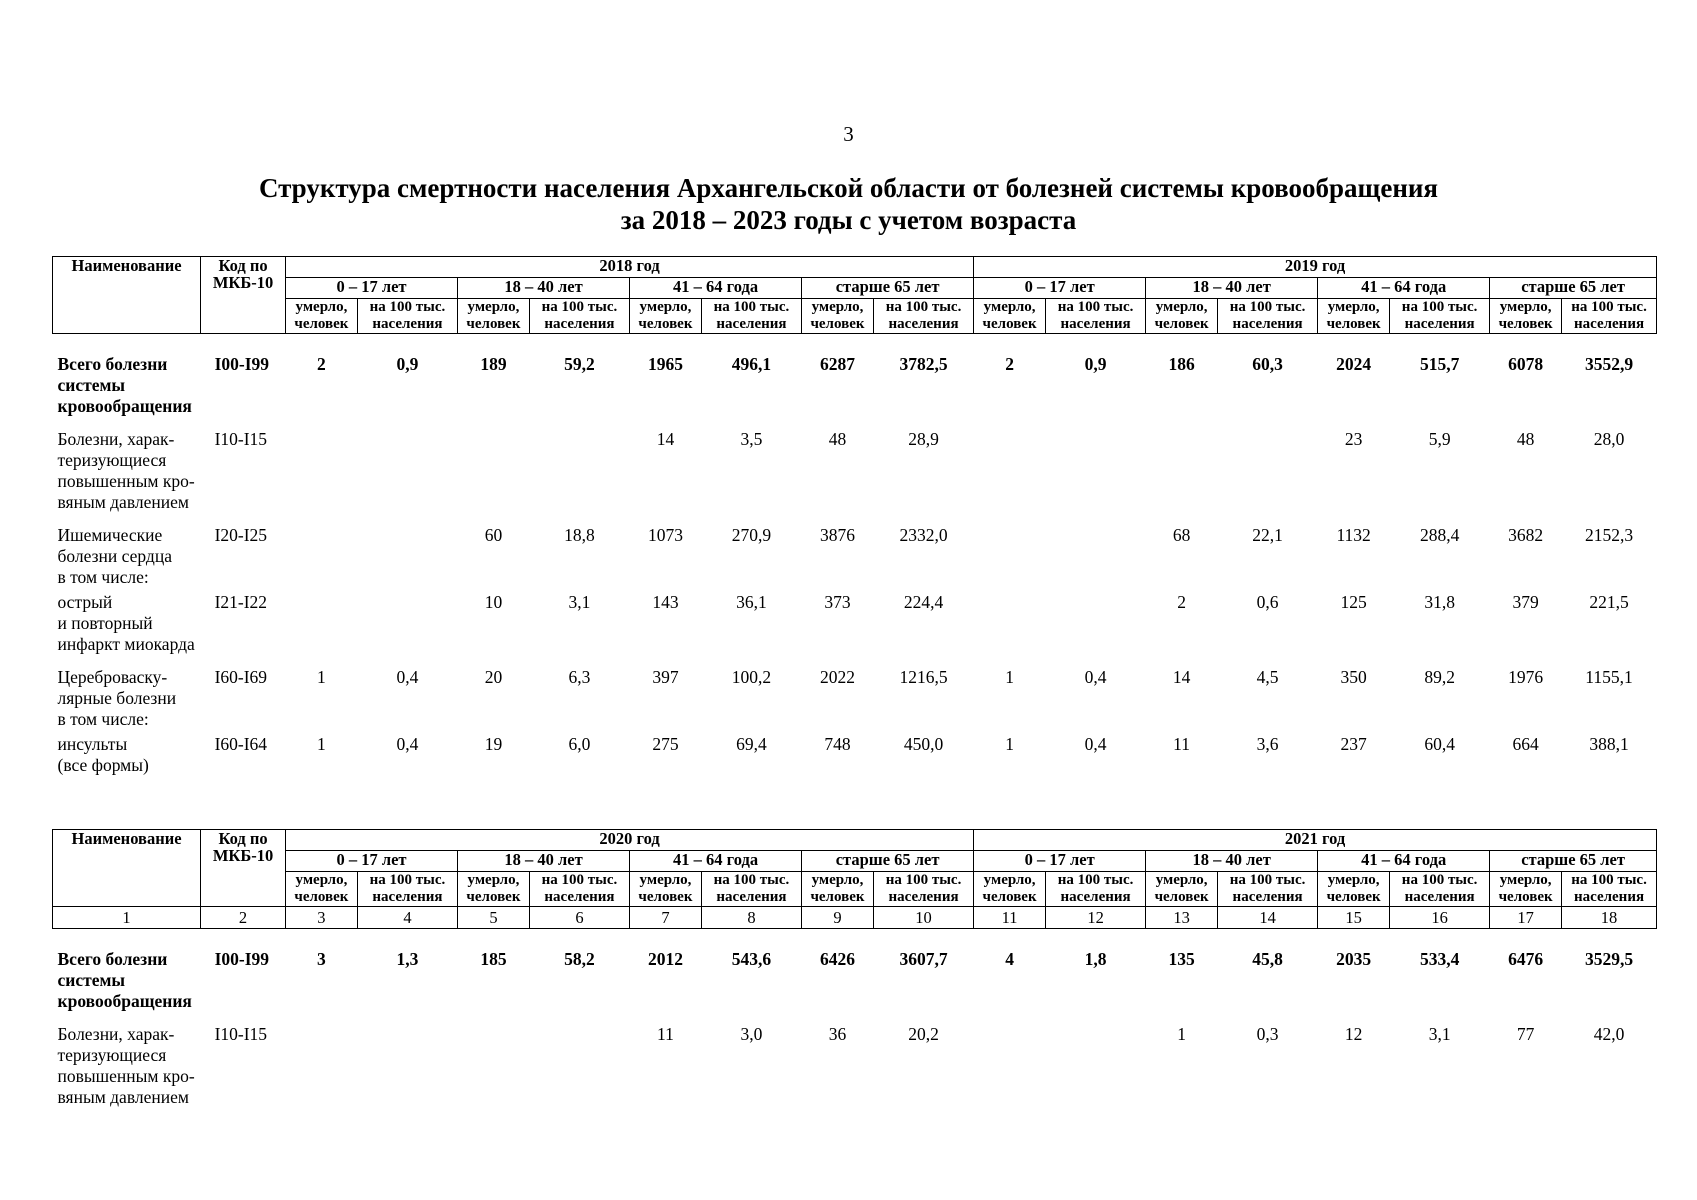 The image size is (1697, 1200). What do you see at coordinates (1609, 744) in the screenshot?
I see `row-value: 388,1` at bounding box center [1609, 744].